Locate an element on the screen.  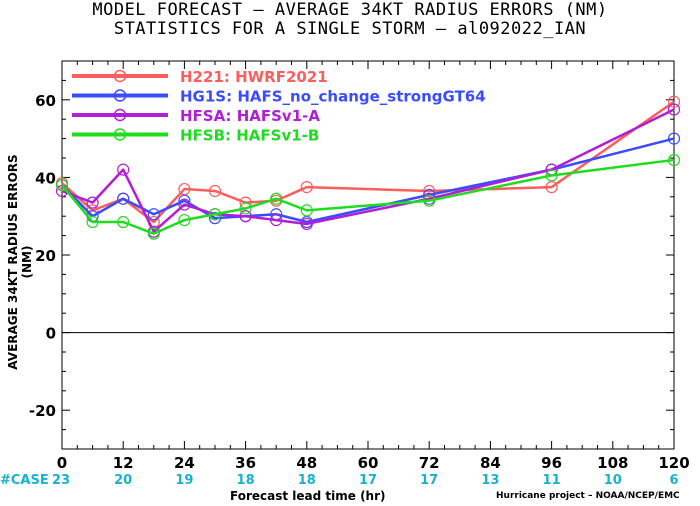
credit-text: Hurricane project – NOAA/NCEP/EMC is located at coordinates (588, 496).